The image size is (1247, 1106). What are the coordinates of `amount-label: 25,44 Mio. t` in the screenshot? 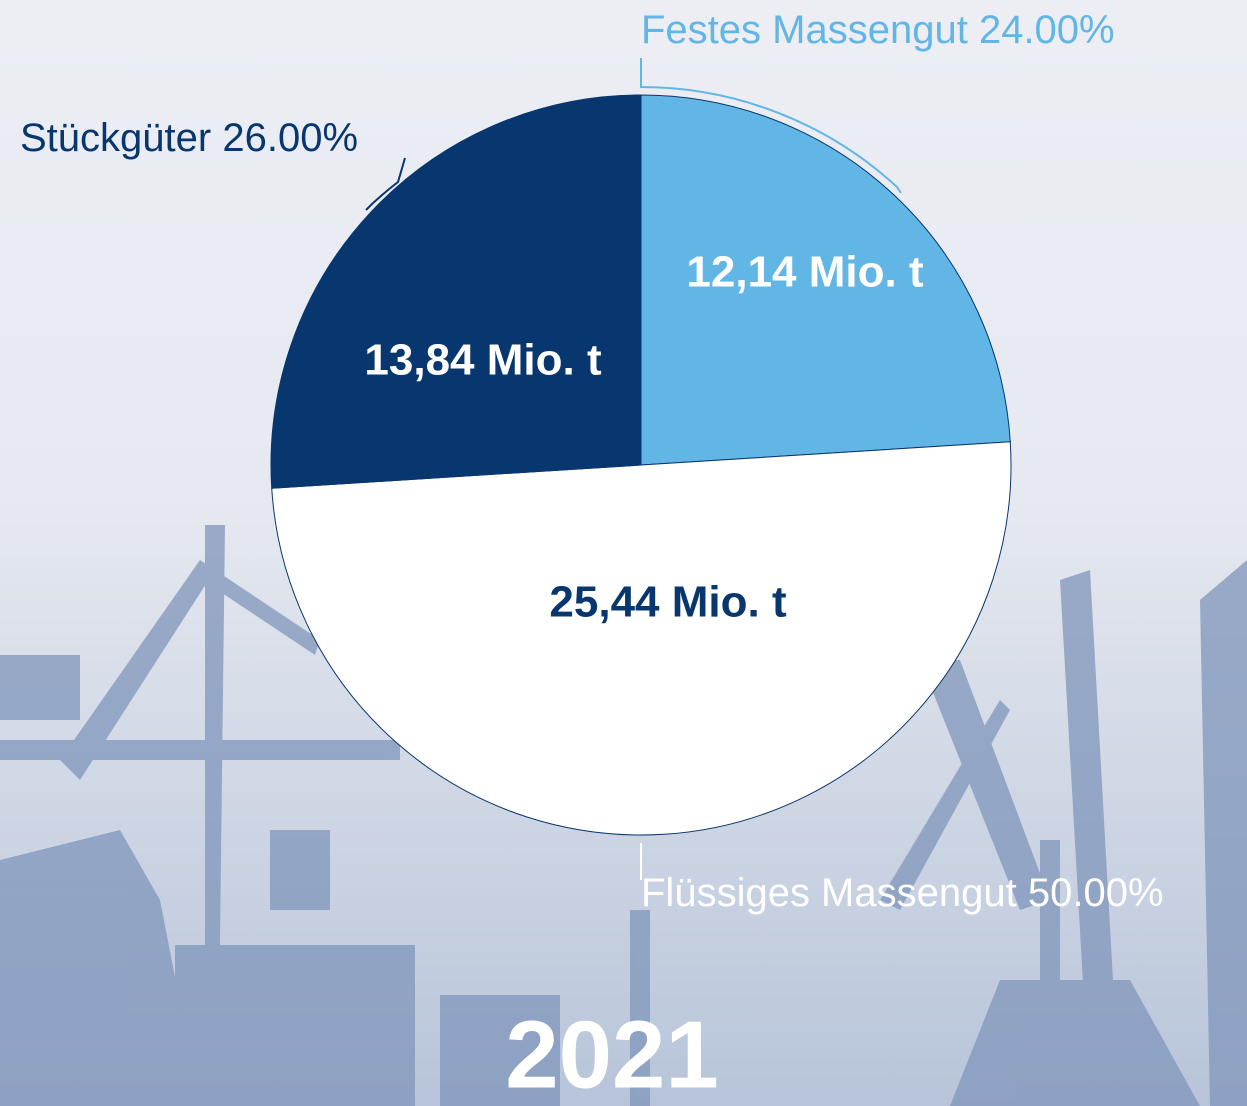 It's located at (668, 602).